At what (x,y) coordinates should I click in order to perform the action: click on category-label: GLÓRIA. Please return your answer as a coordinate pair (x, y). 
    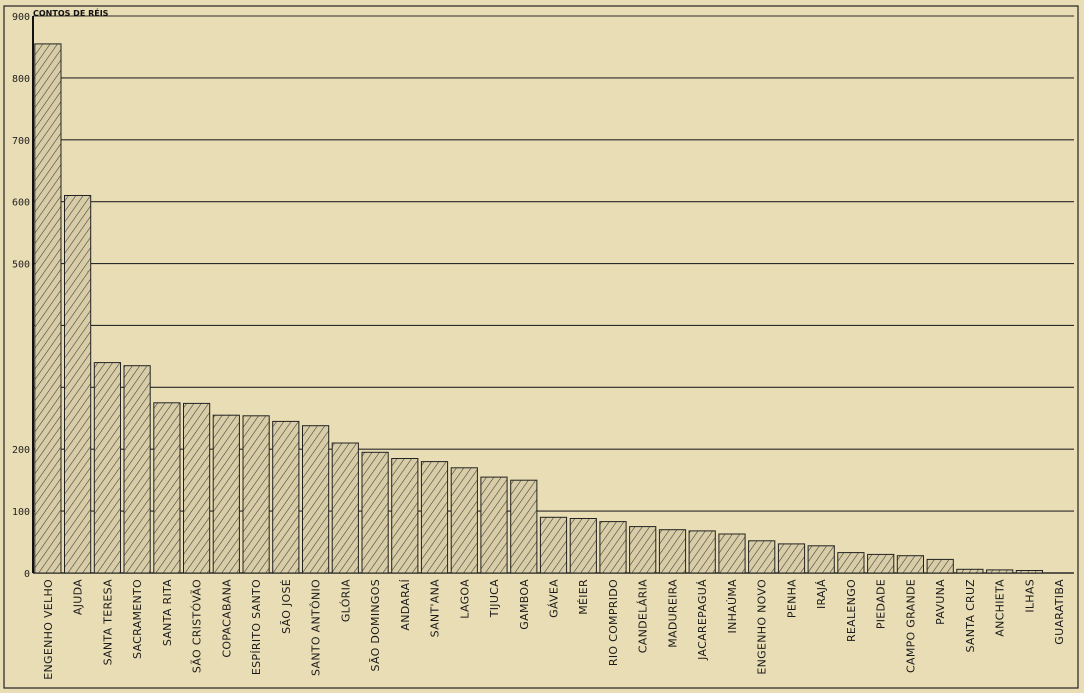
    Looking at the image, I should click on (345, 600).